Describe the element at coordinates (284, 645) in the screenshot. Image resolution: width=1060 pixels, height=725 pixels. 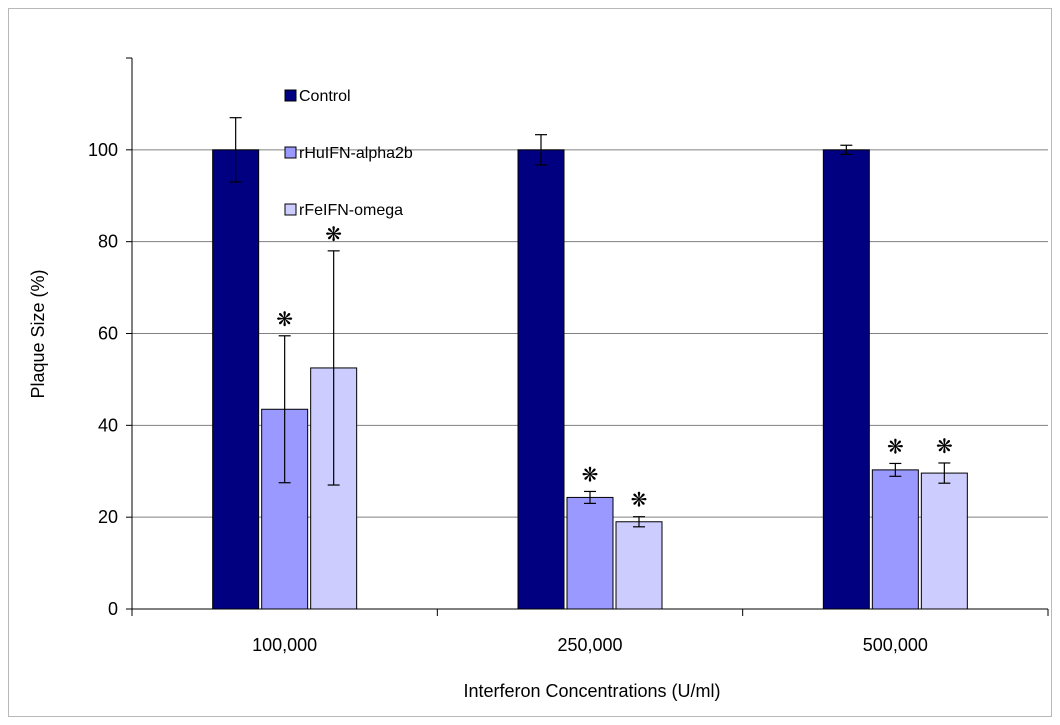
I see `x-tick-label: 100,000` at that location.